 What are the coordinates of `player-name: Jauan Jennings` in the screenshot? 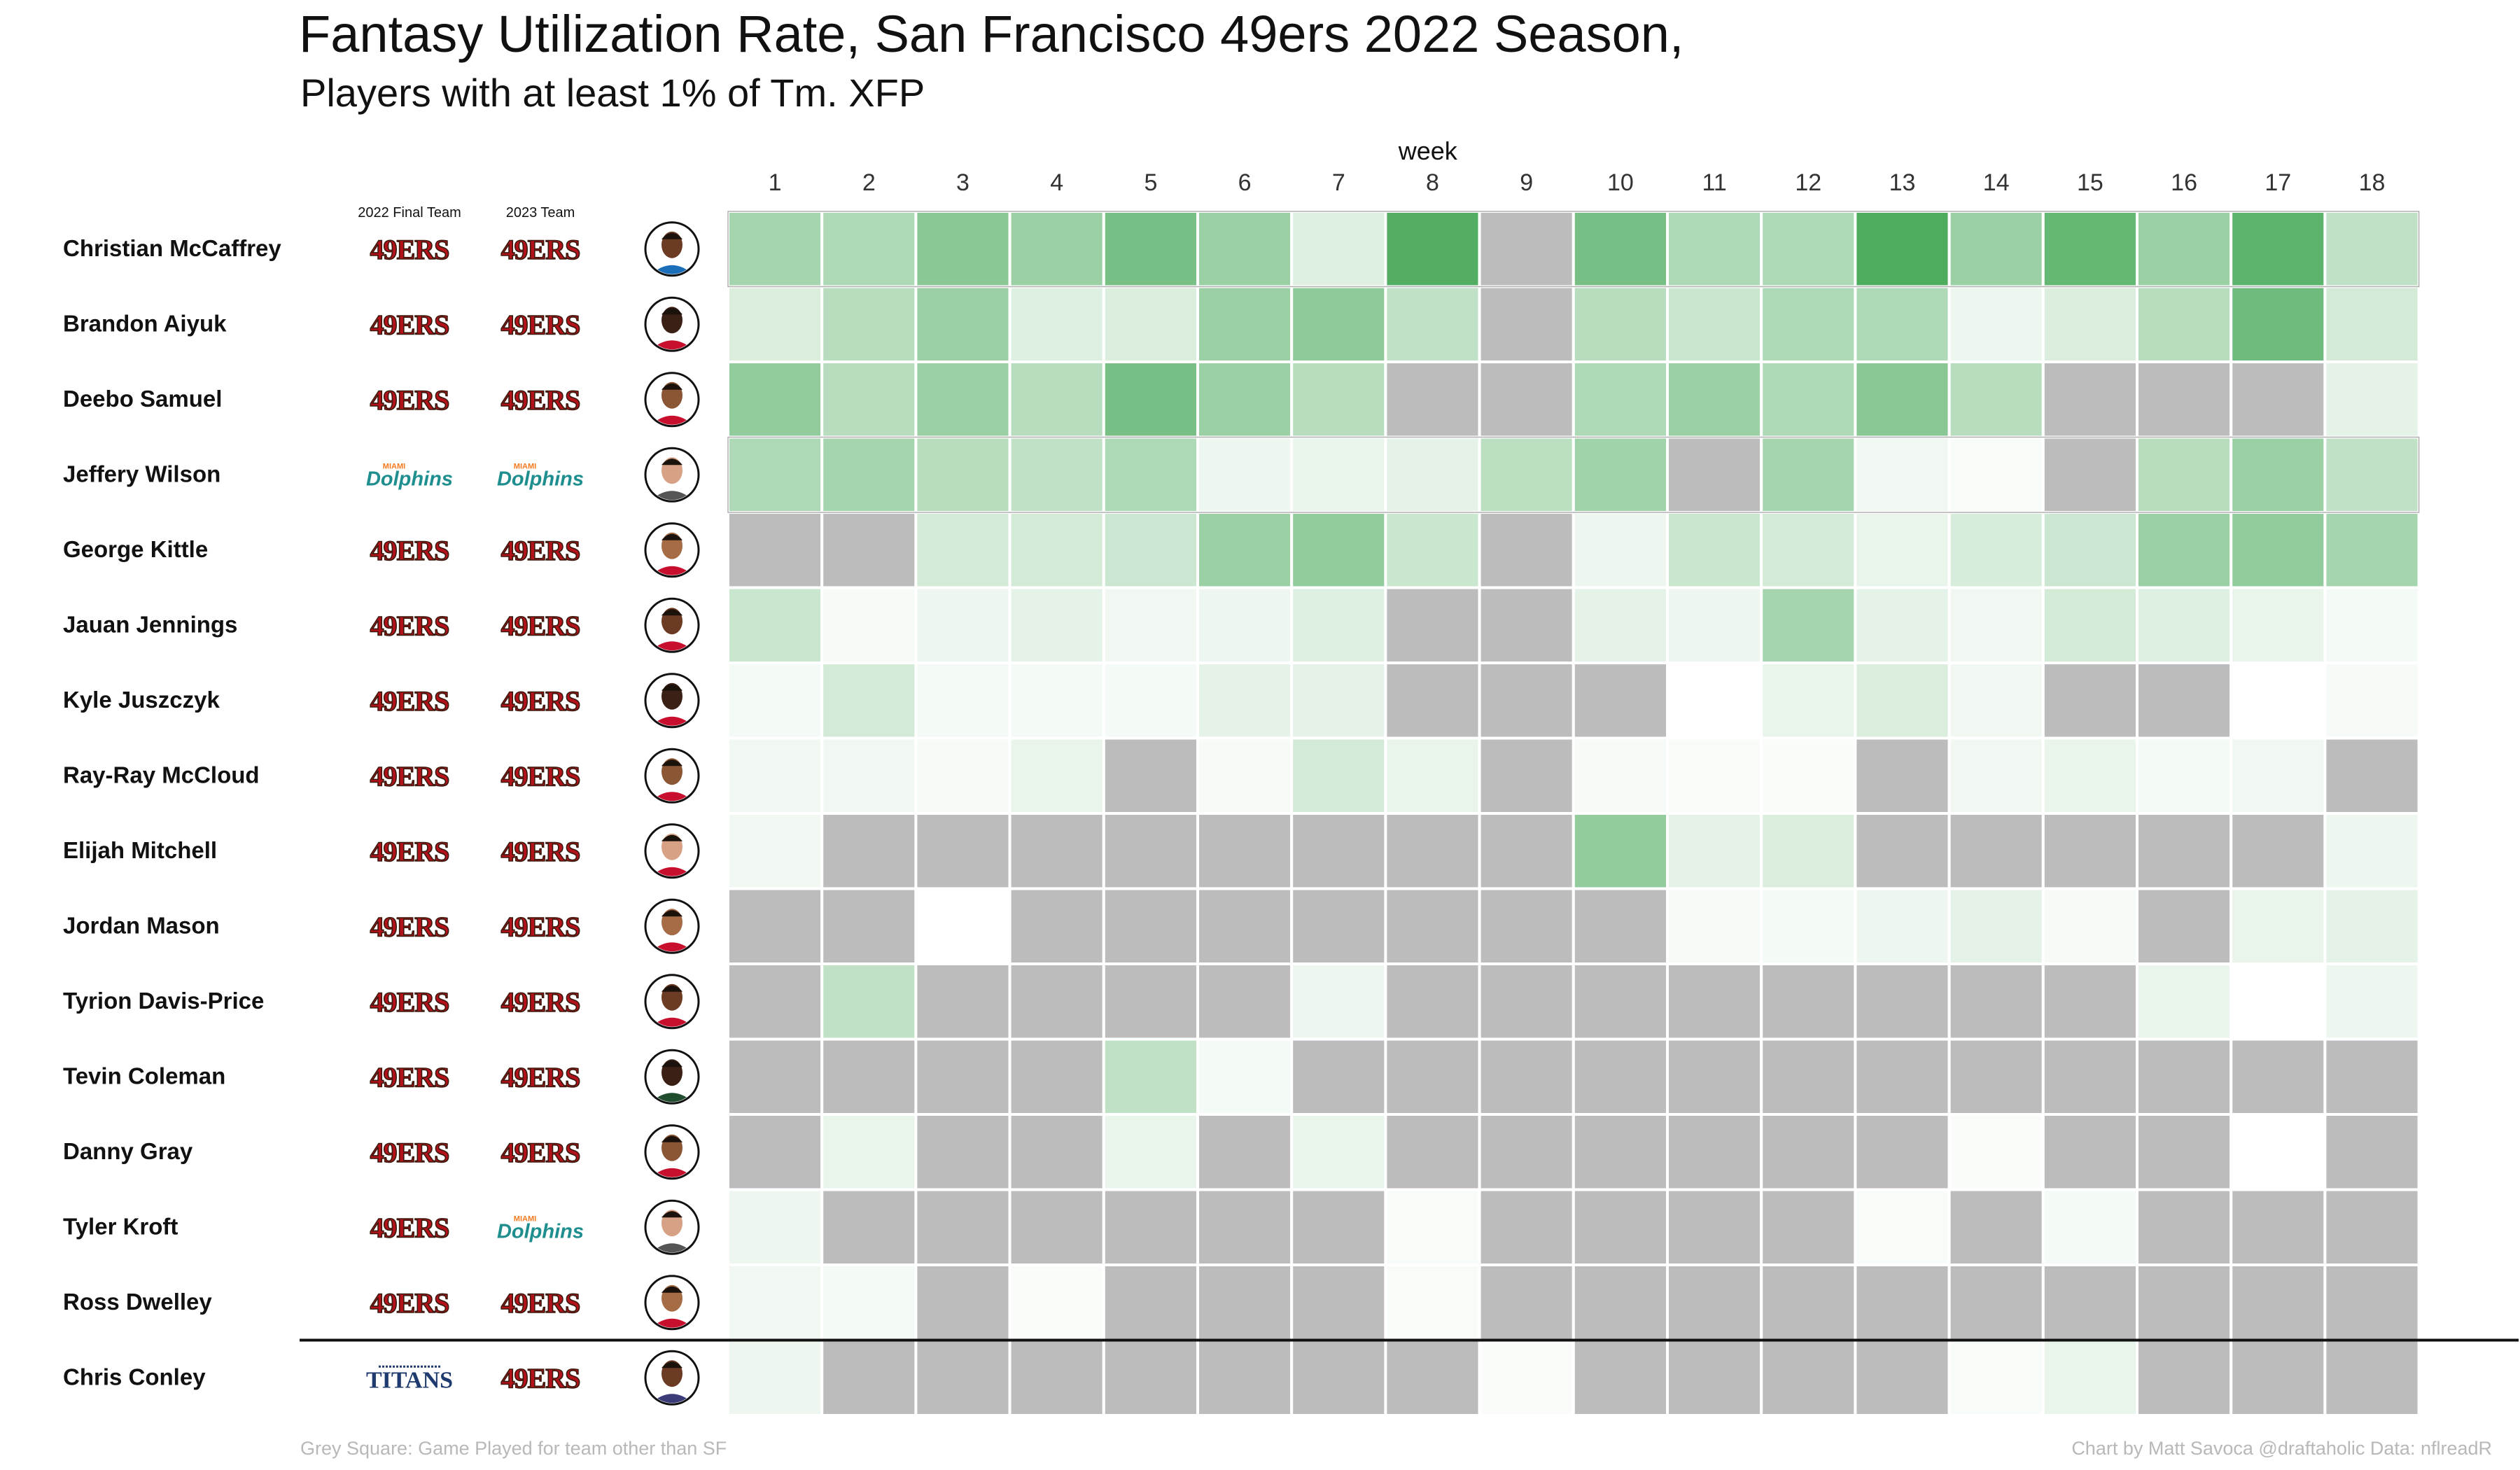 It's located at (150, 624).